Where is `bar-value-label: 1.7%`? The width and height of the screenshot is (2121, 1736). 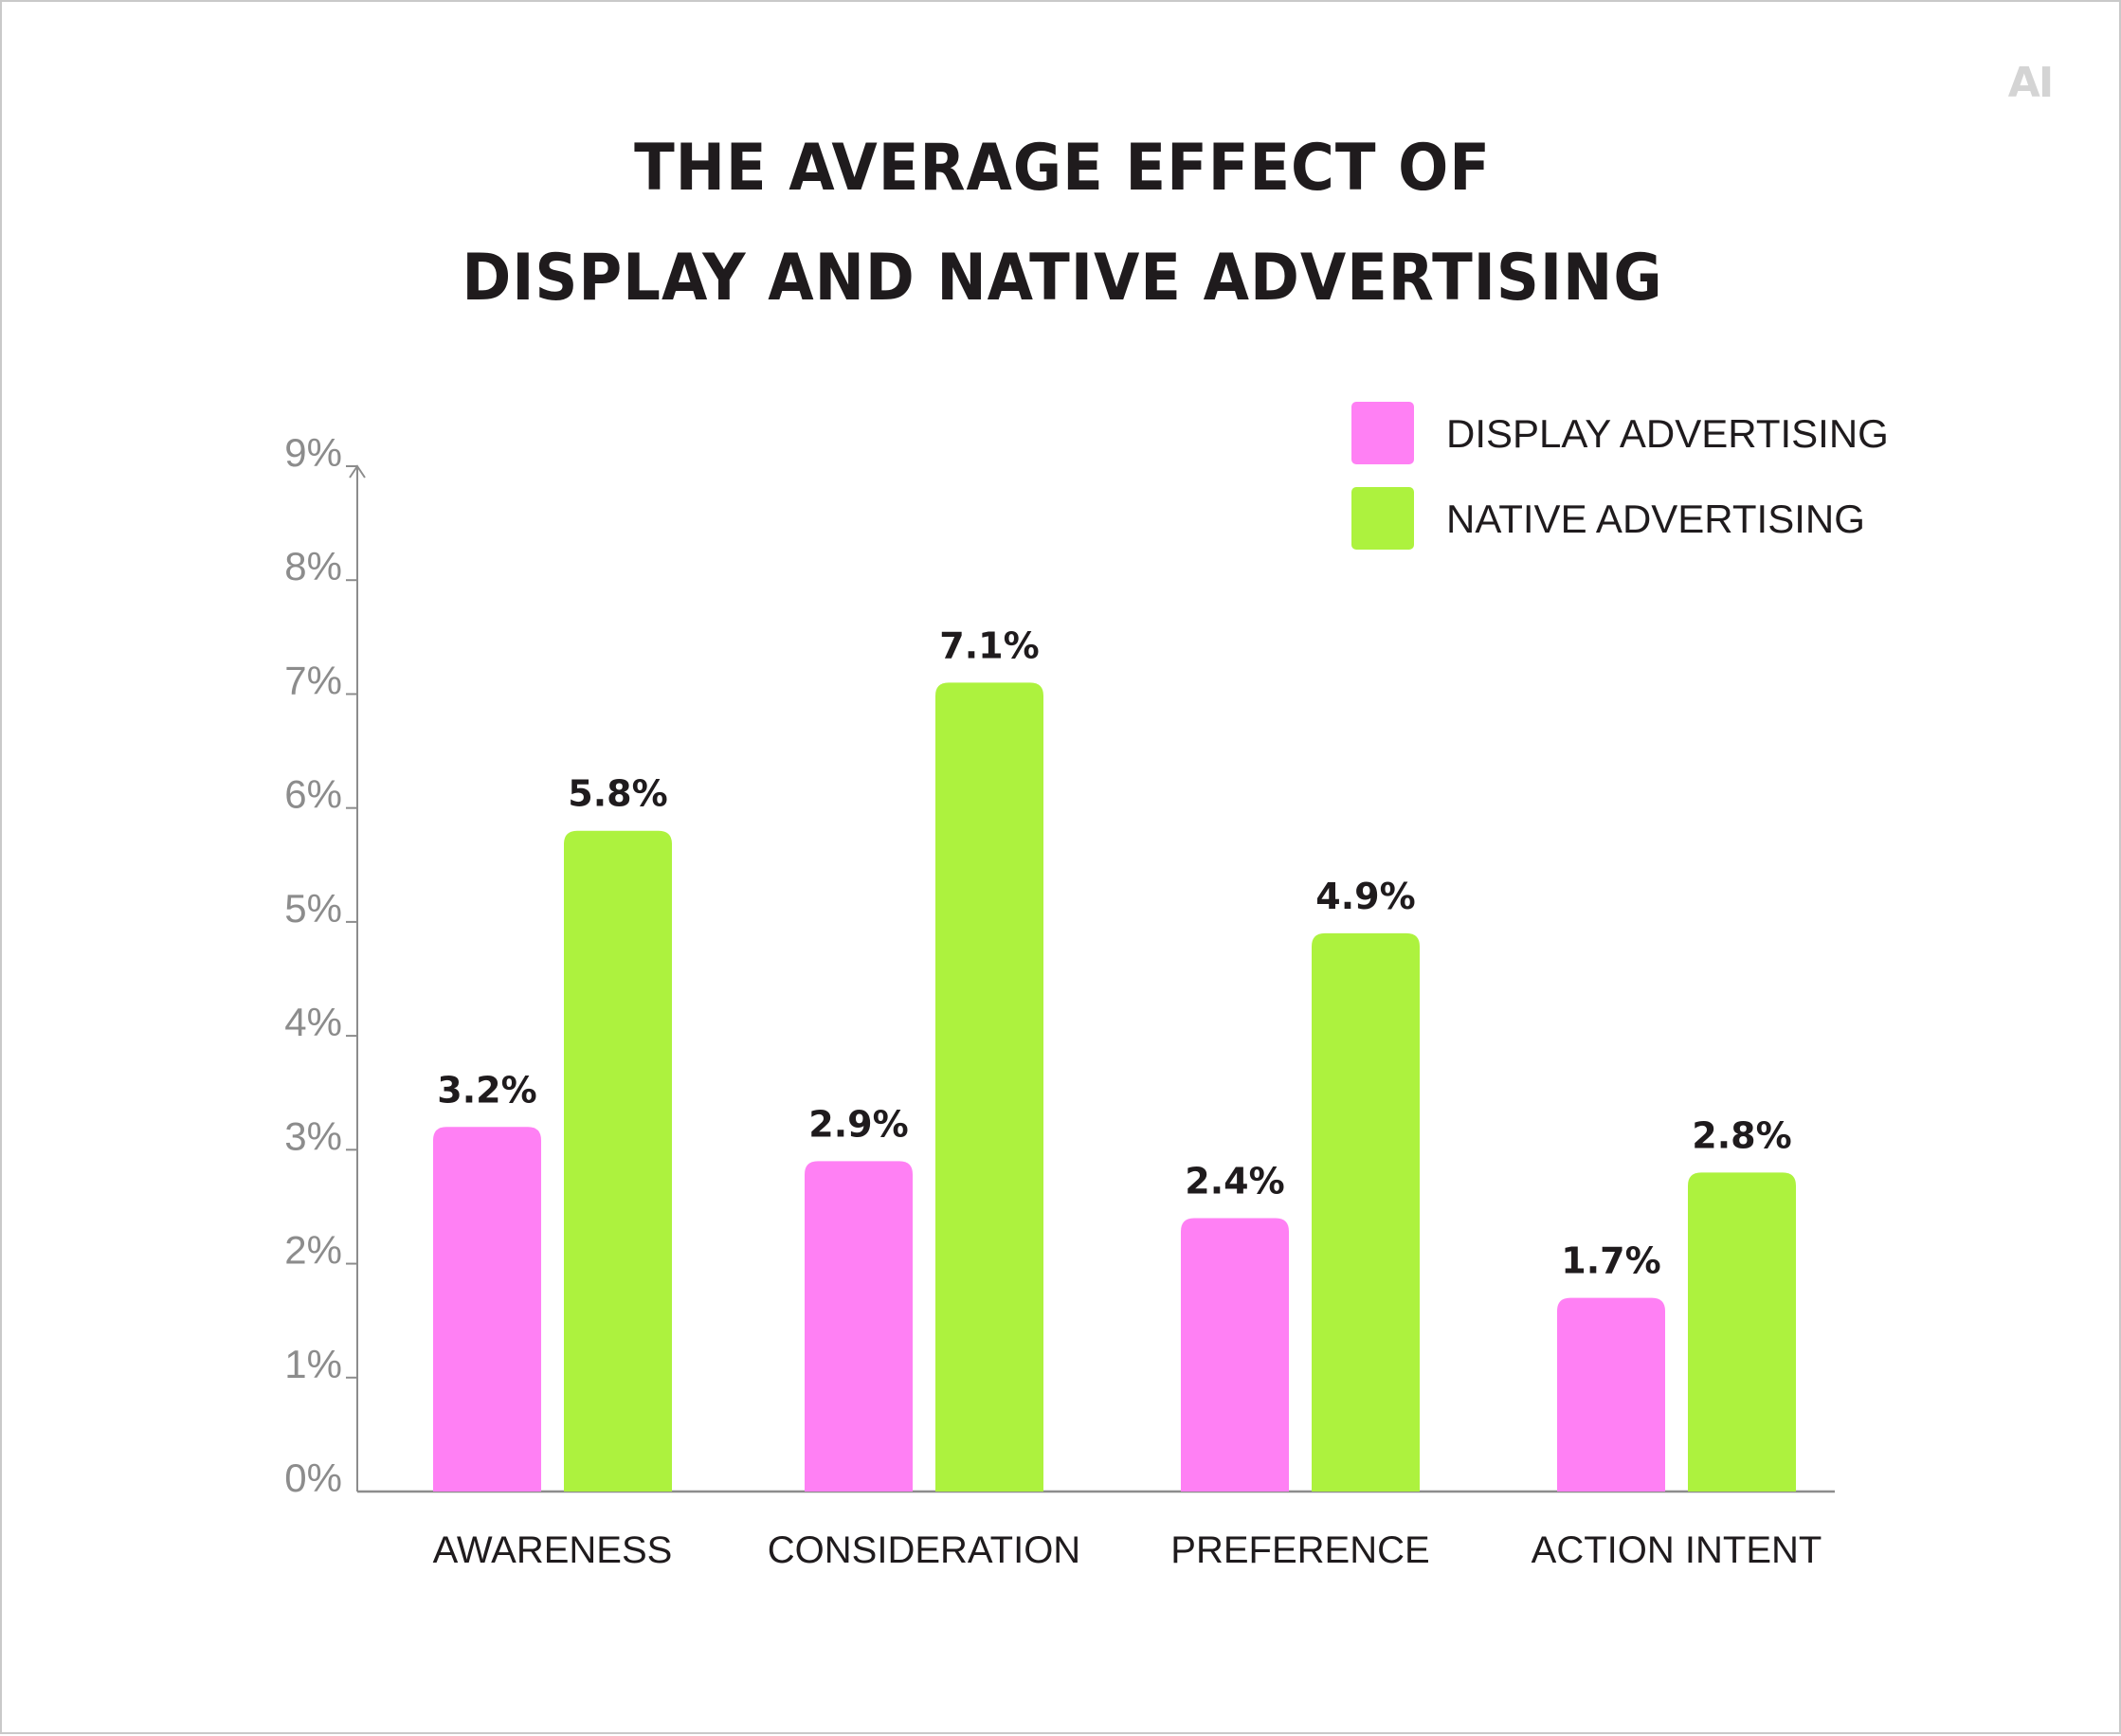
bar-value-label: 1.7% is located at coordinates (1610, 1261).